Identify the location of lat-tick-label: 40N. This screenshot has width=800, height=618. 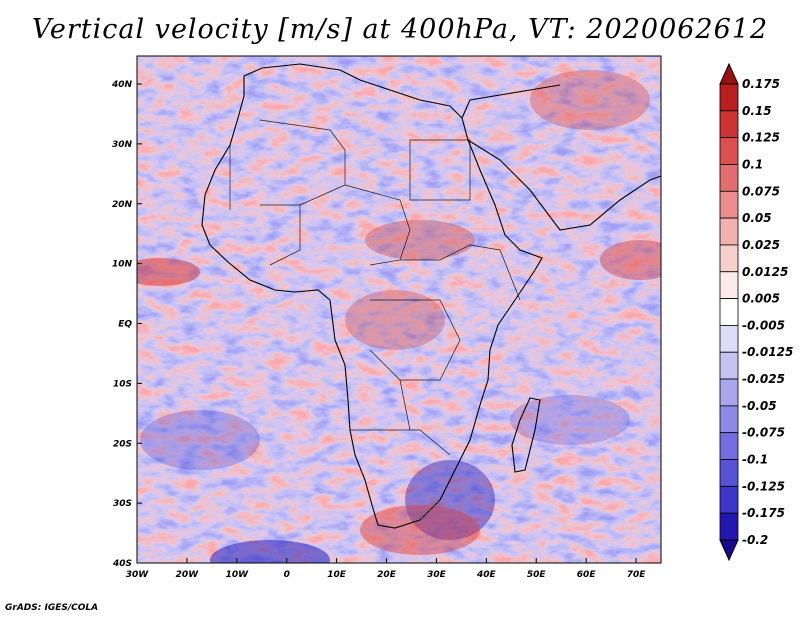
(122, 85).